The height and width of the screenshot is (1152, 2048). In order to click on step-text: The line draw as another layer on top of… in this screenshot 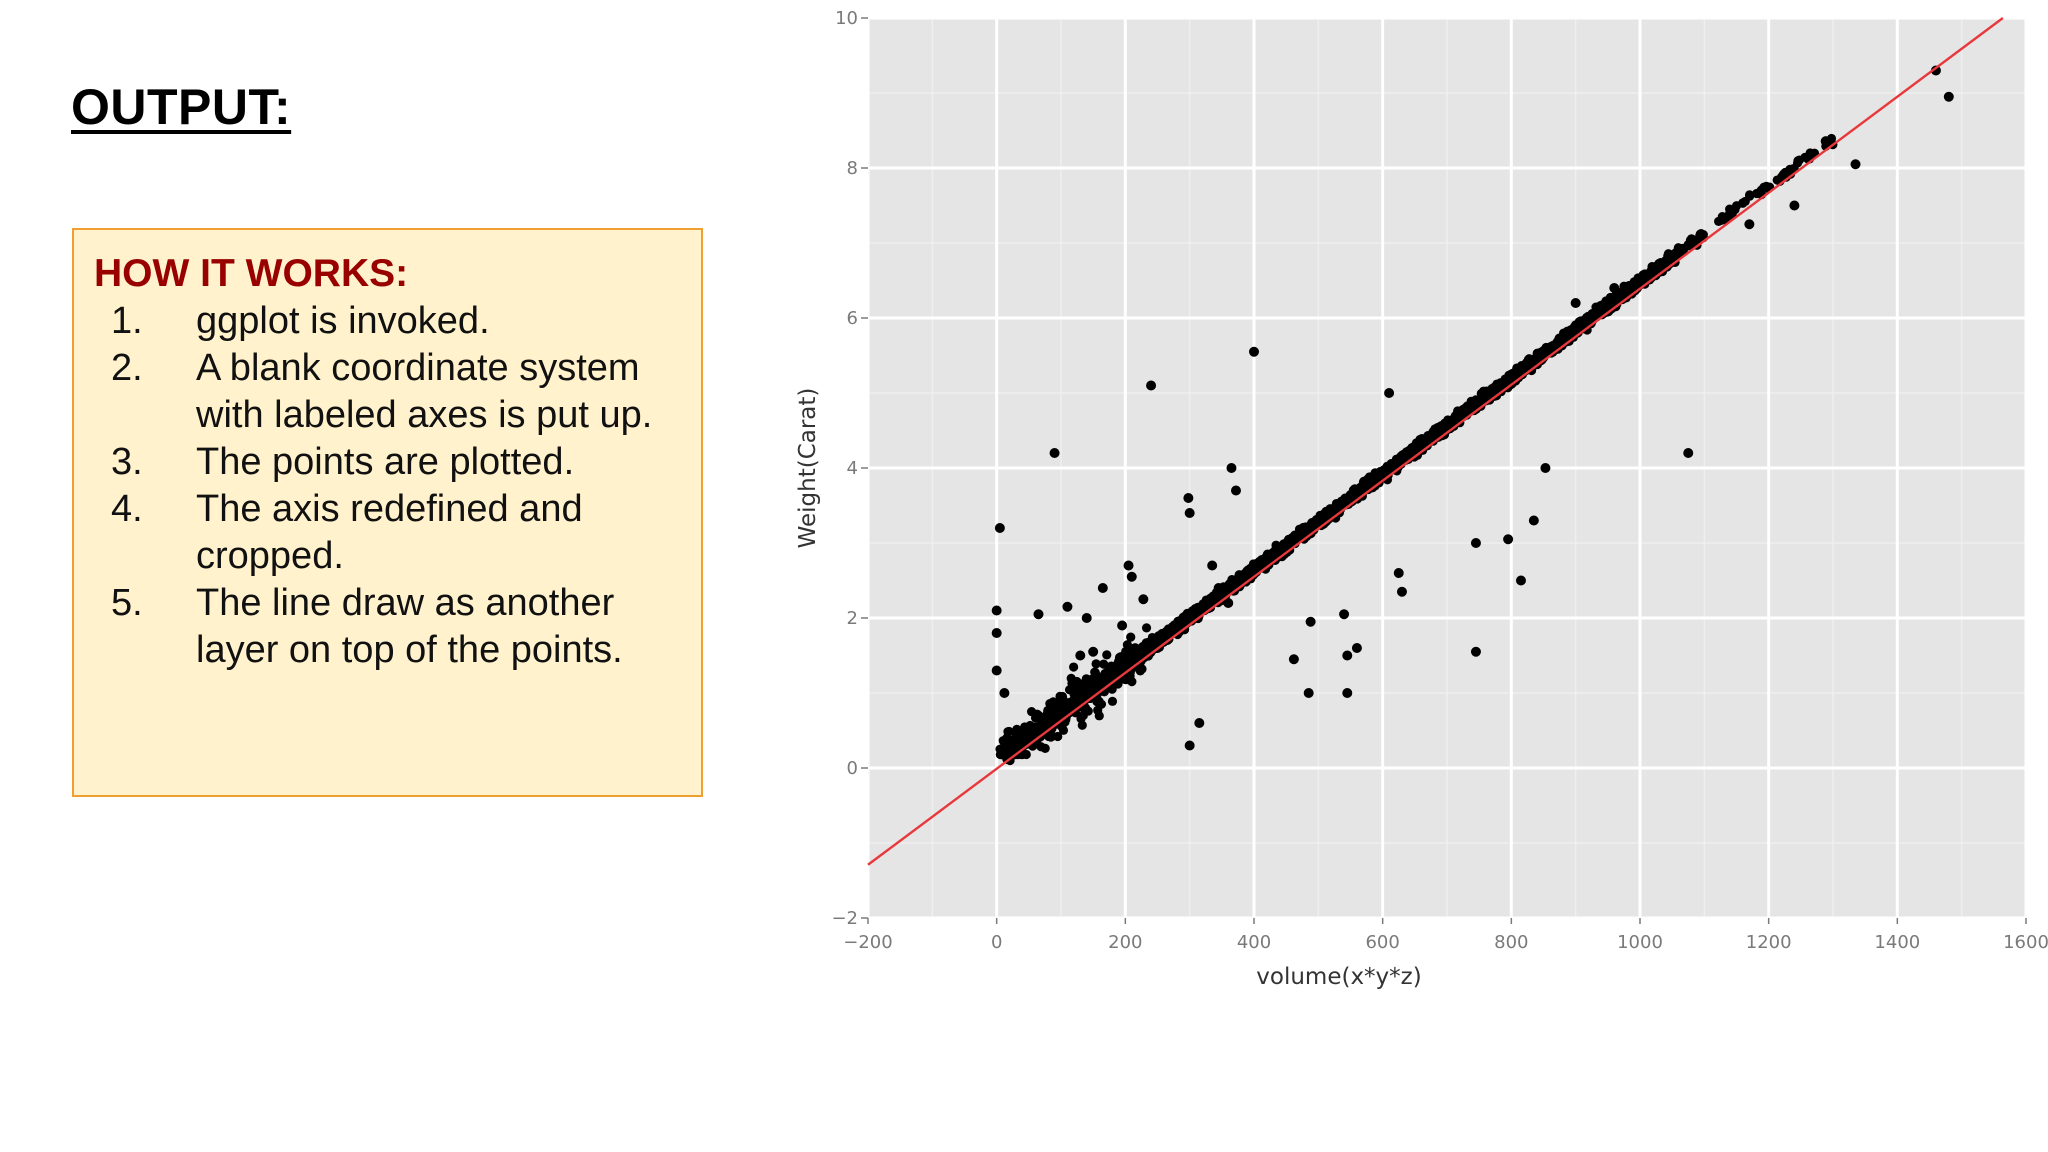, I will do `click(409, 626)`.